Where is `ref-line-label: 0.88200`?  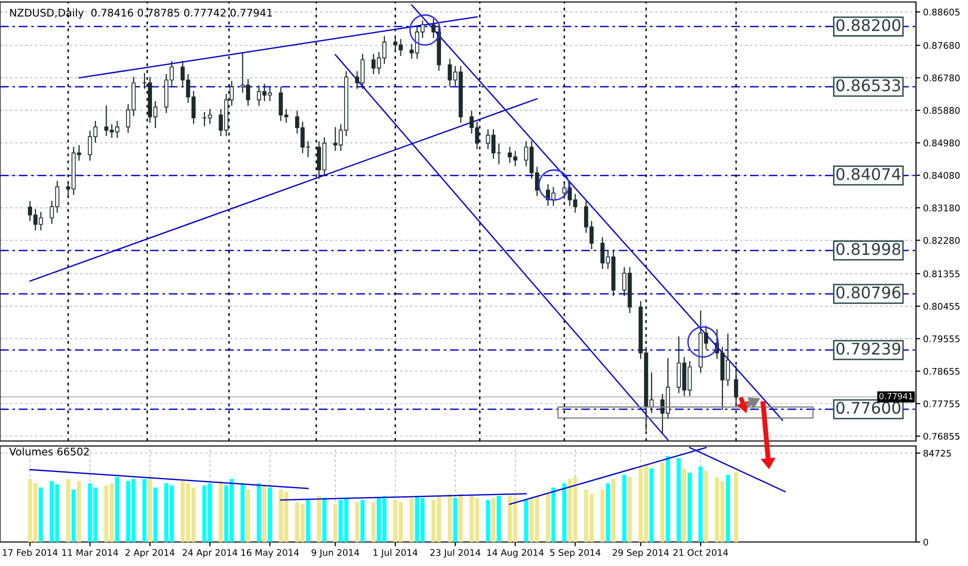
ref-line-label: 0.88200 is located at coordinates (868, 25).